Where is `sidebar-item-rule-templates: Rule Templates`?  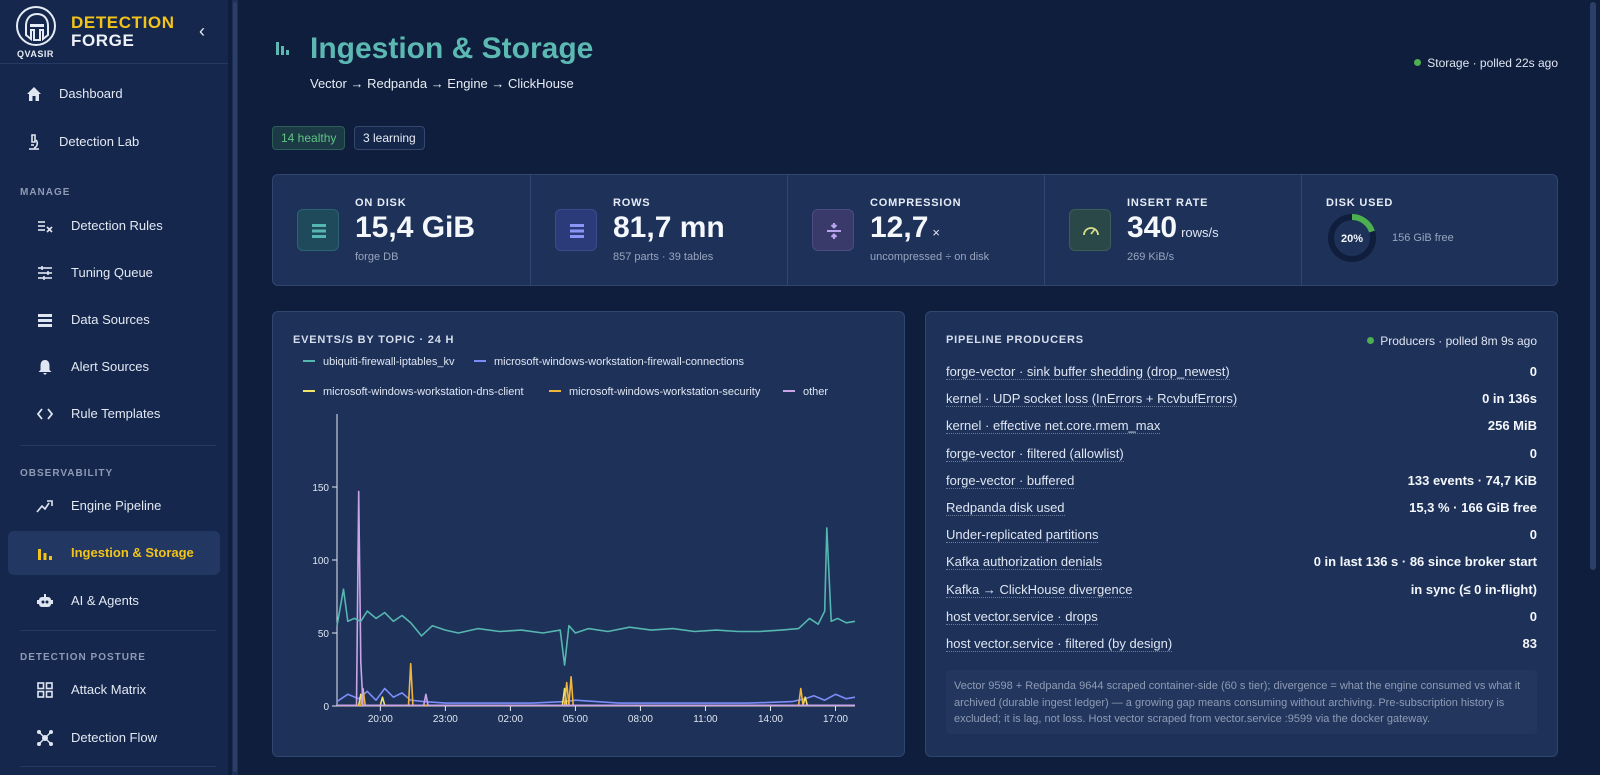 sidebar-item-rule-templates: Rule Templates is located at coordinates (114, 414).